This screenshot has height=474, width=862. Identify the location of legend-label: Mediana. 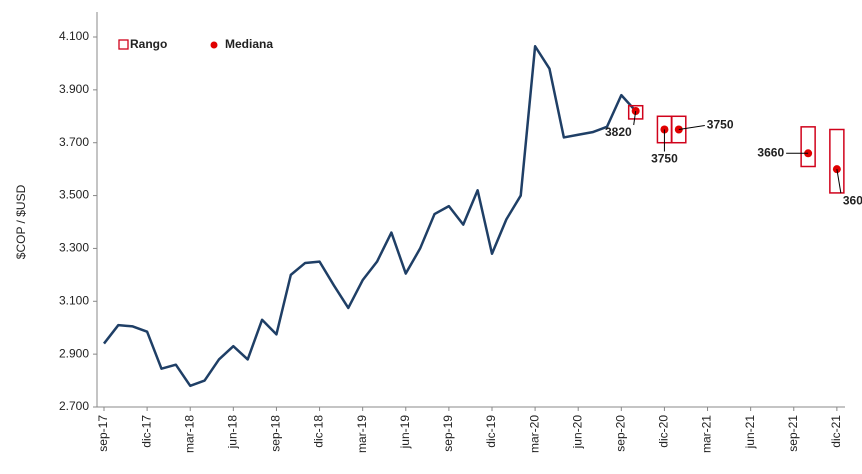
(249, 44).